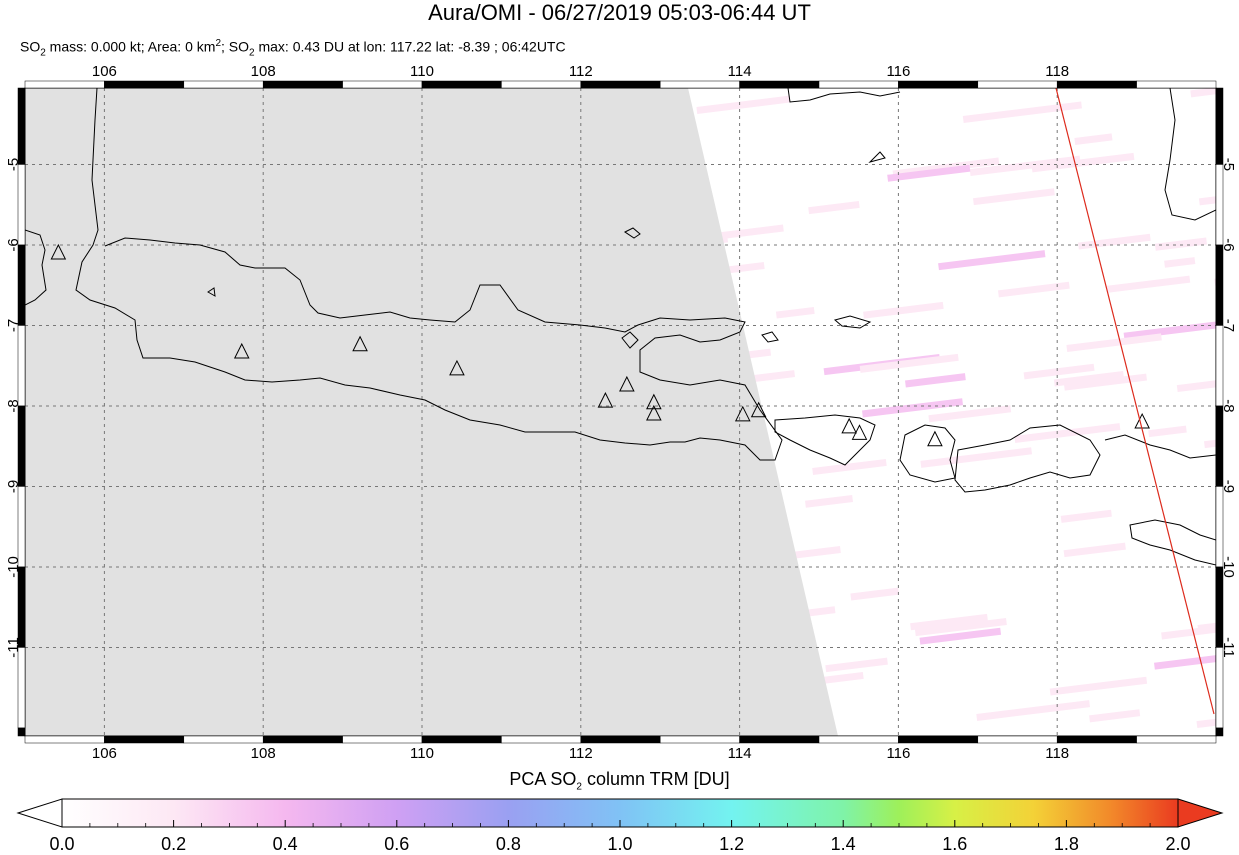 The height and width of the screenshot is (855, 1239). I want to click on lat-tick-label-right: -8, so click(1228, 405).